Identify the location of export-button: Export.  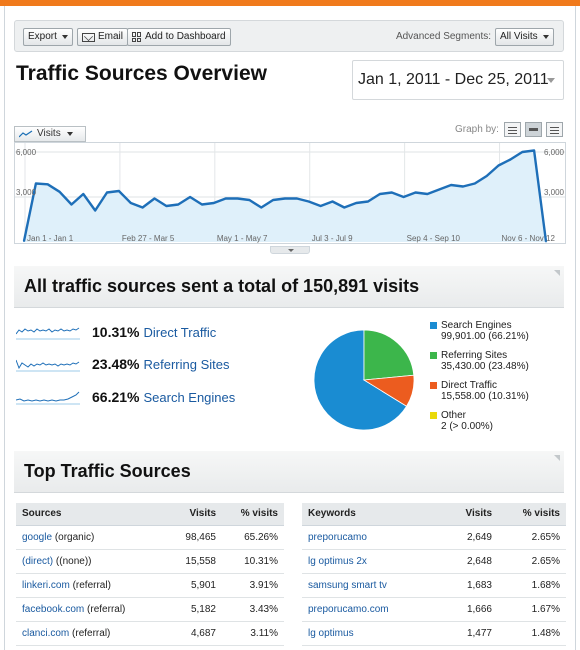
(48, 37).